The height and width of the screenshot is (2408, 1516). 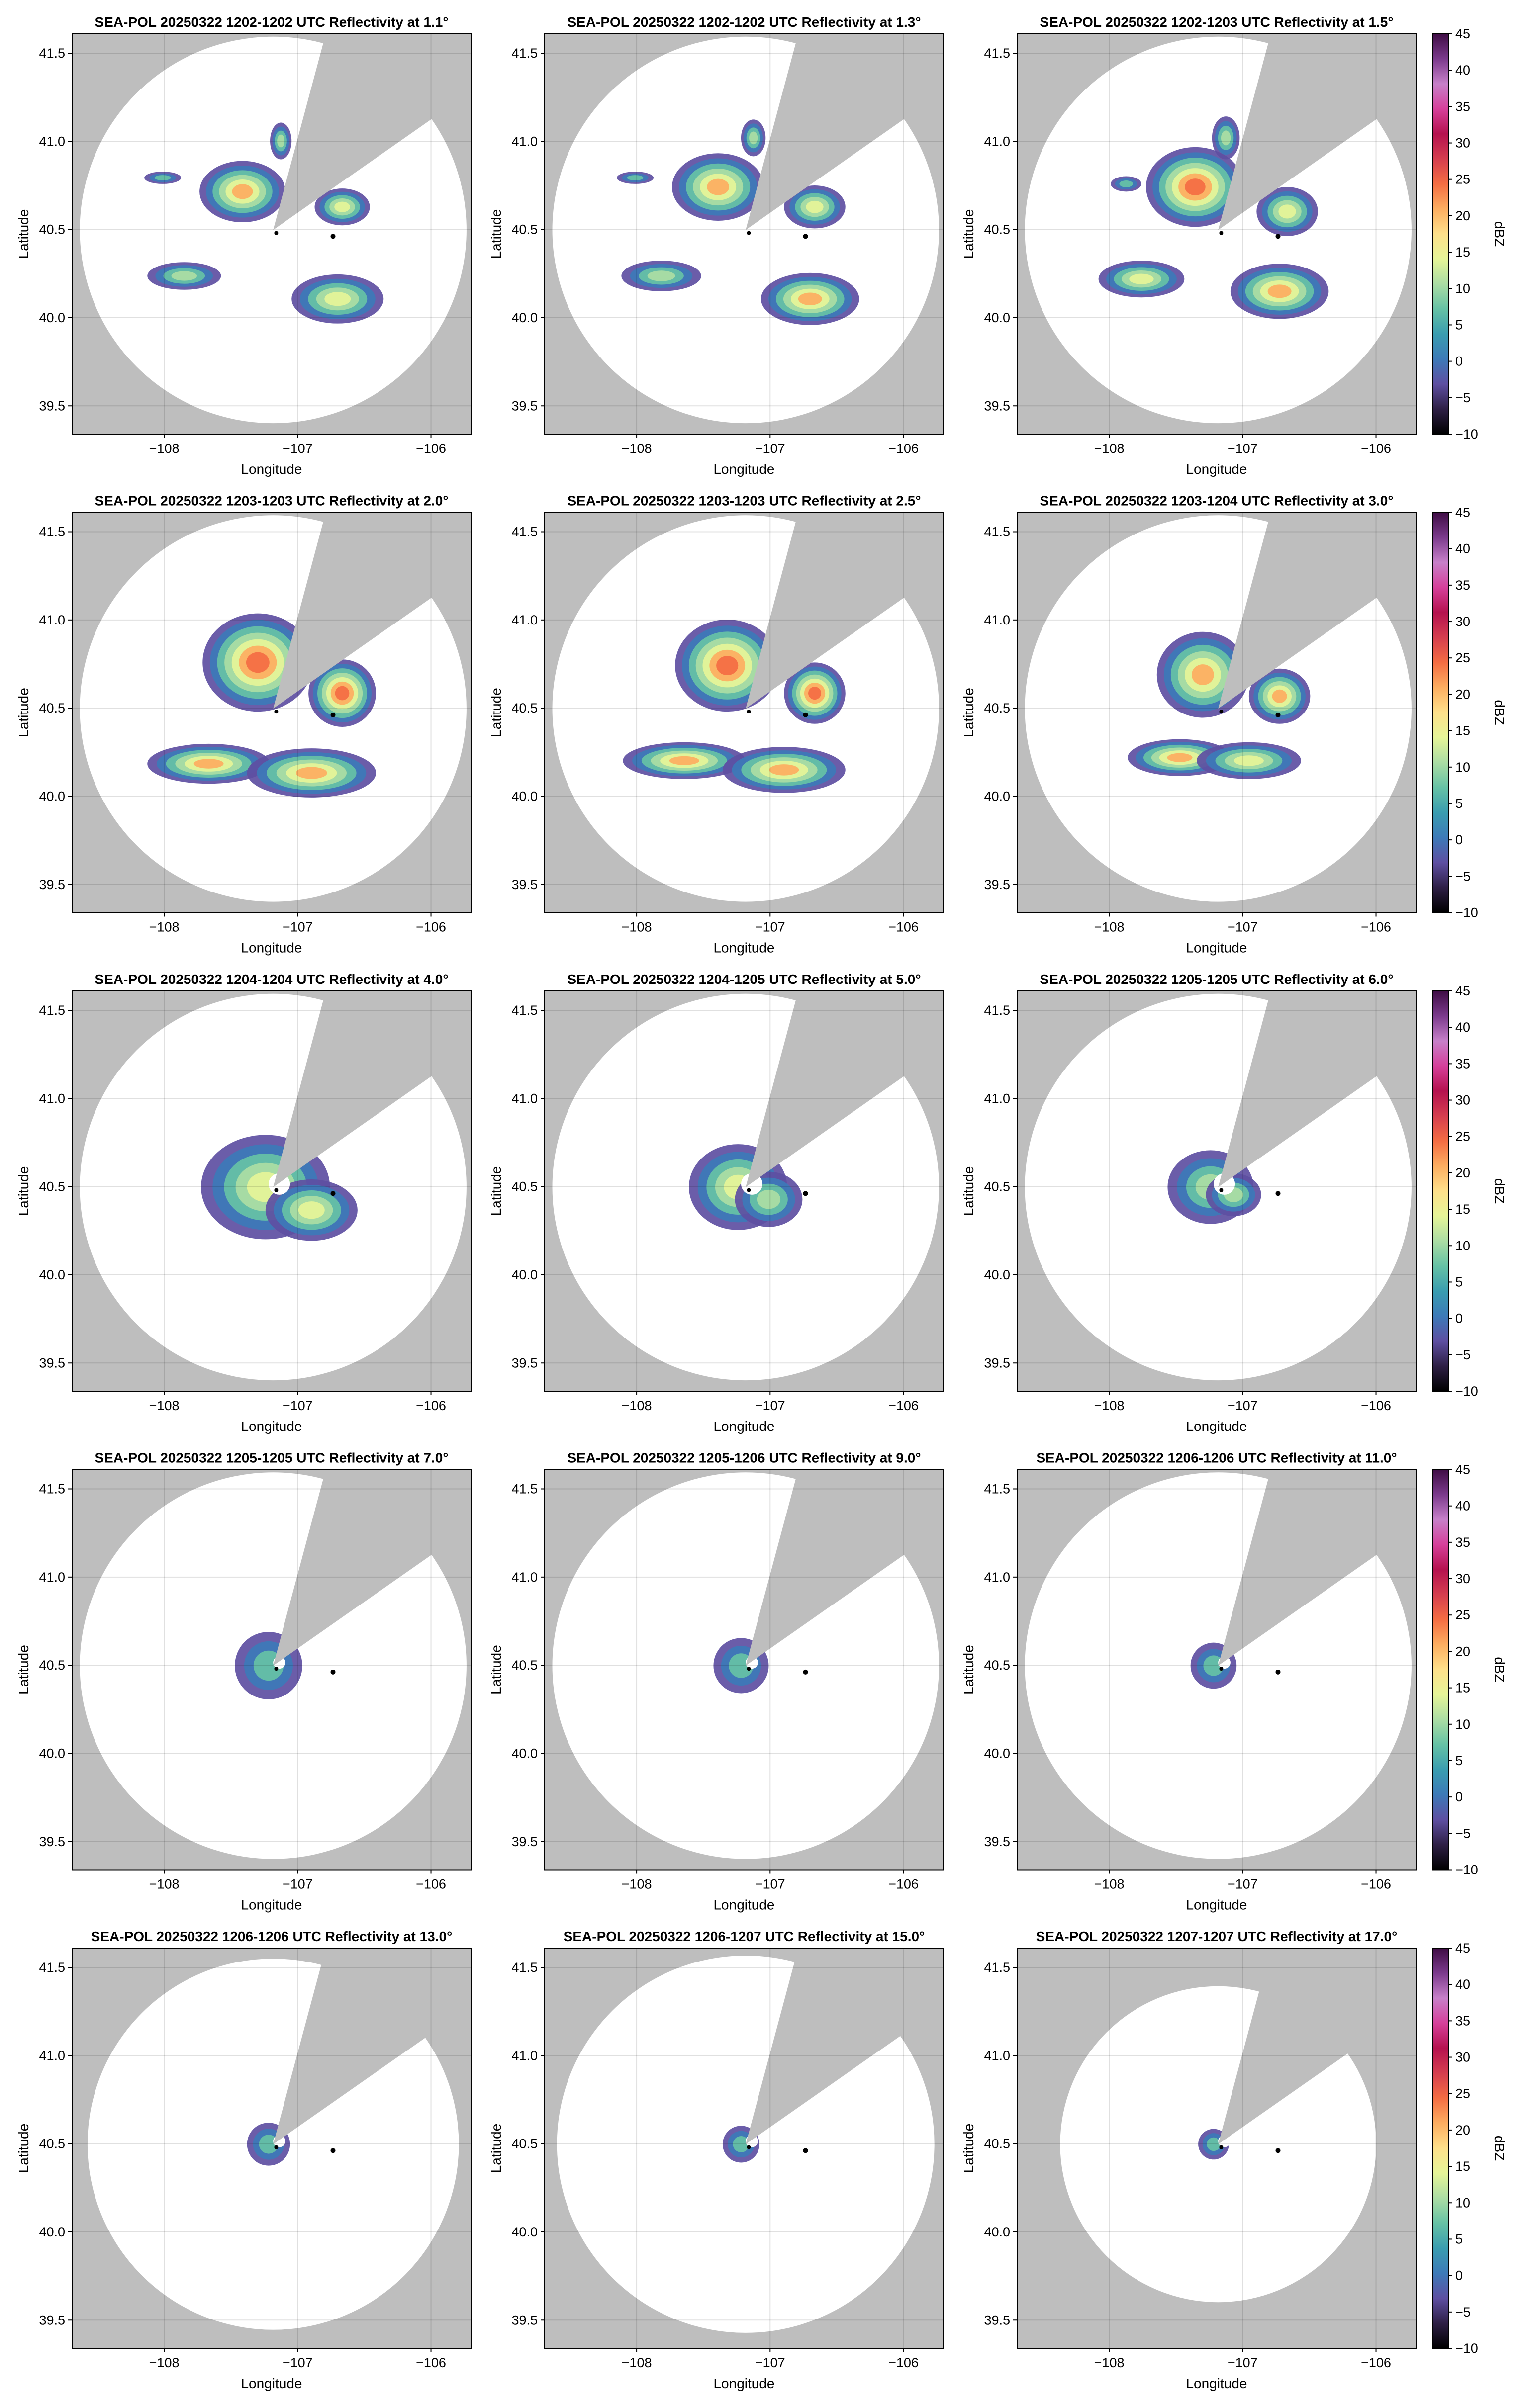 I want to click on colorbar-tick-label: 35, so click(x=1463, y=1542).